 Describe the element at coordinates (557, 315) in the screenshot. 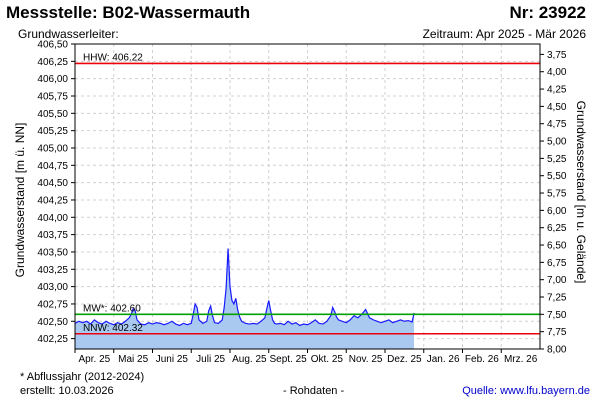

I see `y2-tick-label: 7,50` at that location.